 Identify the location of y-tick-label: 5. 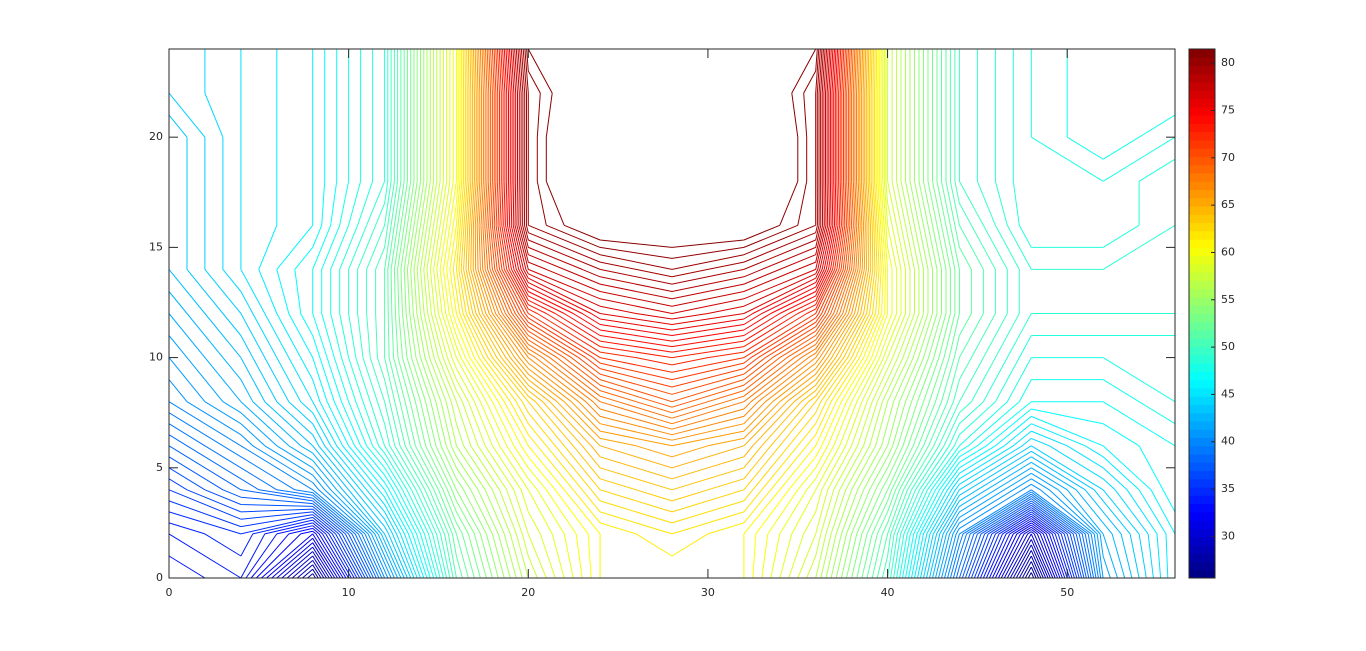
(159, 467).